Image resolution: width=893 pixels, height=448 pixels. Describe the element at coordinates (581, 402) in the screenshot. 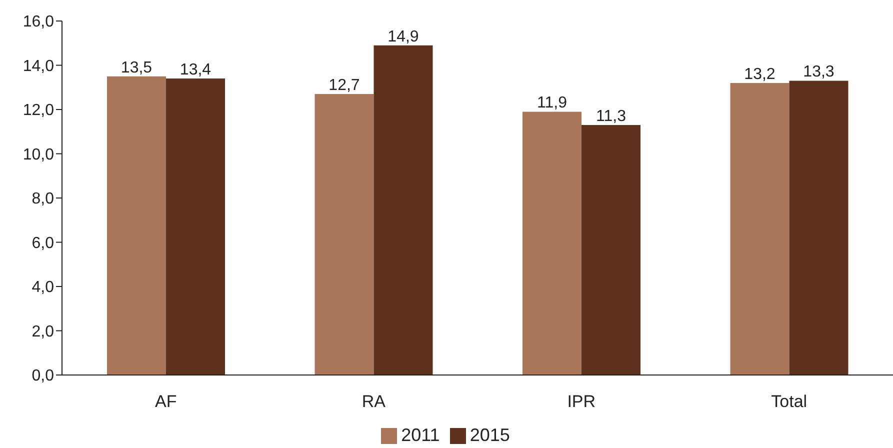

I see `x-tick-label: IPR` at that location.